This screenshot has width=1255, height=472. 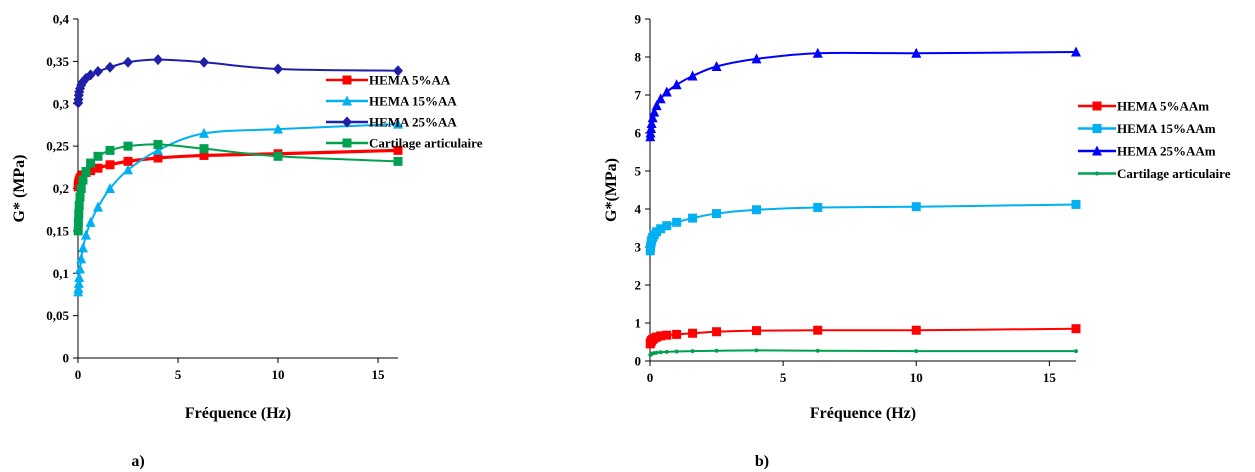 I want to click on y-tick-label: 5, so click(x=638, y=171).